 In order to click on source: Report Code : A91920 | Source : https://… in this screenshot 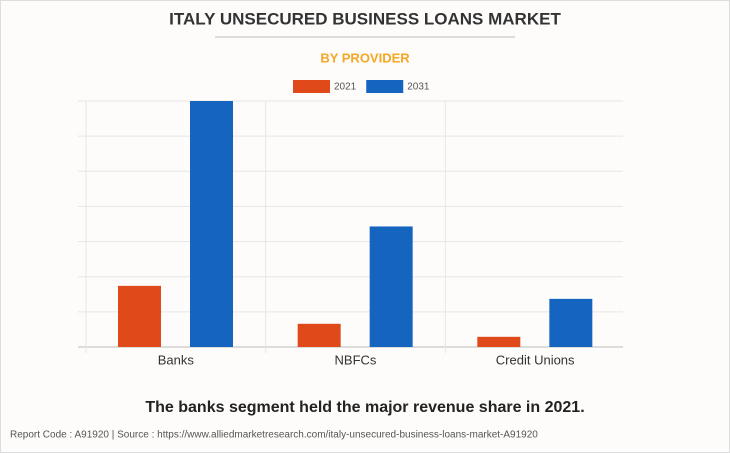, I will do `click(274, 435)`.